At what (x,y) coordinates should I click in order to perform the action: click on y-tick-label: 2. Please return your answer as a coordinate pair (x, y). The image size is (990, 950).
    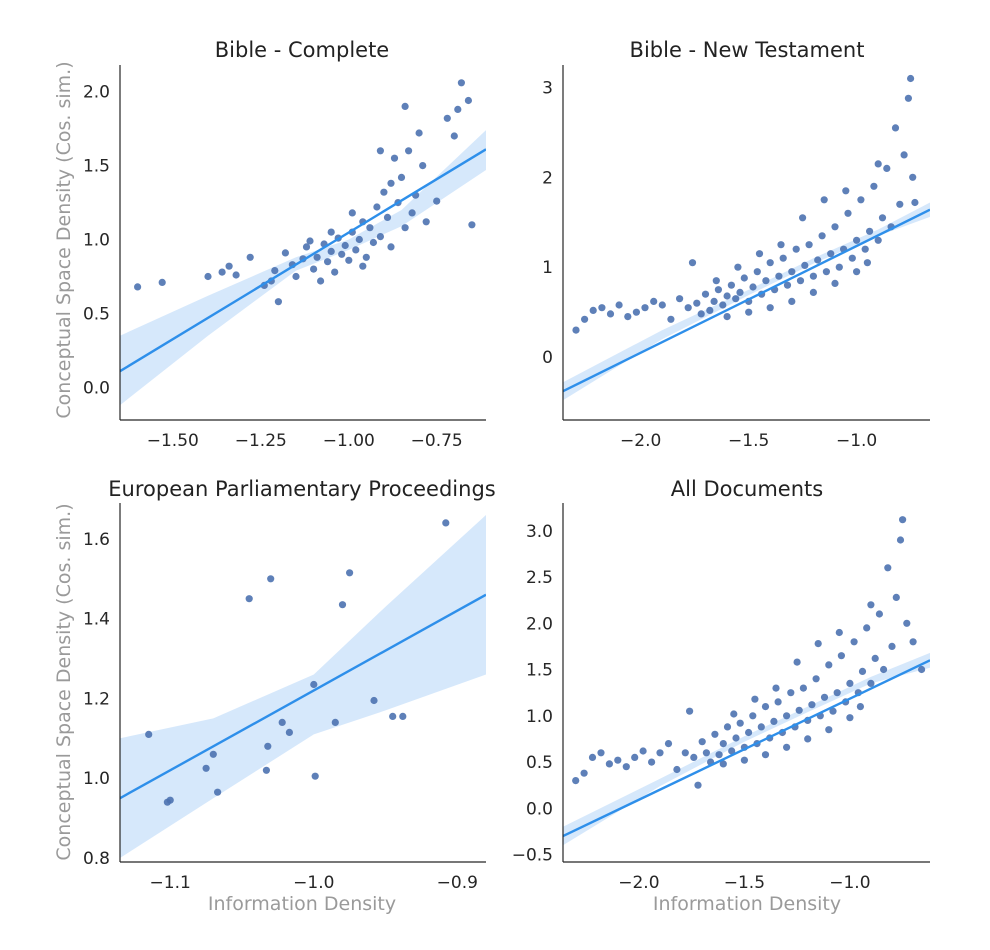
    Looking at the image, I should click on (547, 178).